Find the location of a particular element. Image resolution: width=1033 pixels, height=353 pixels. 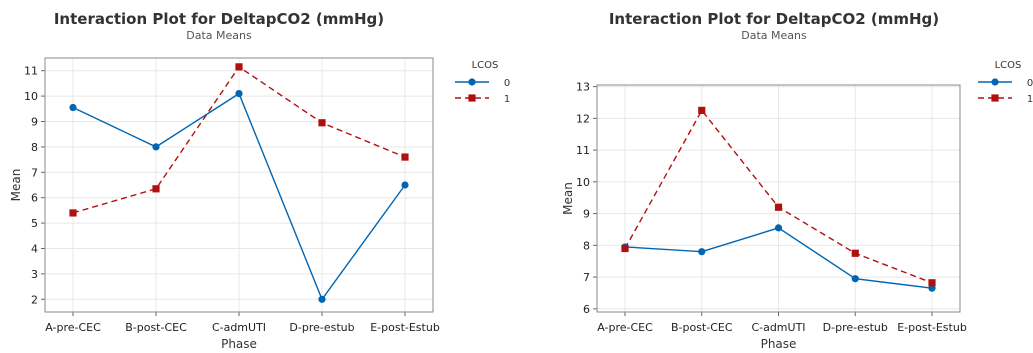

y-tick-label: 2 is located at coordinates (34, 299).